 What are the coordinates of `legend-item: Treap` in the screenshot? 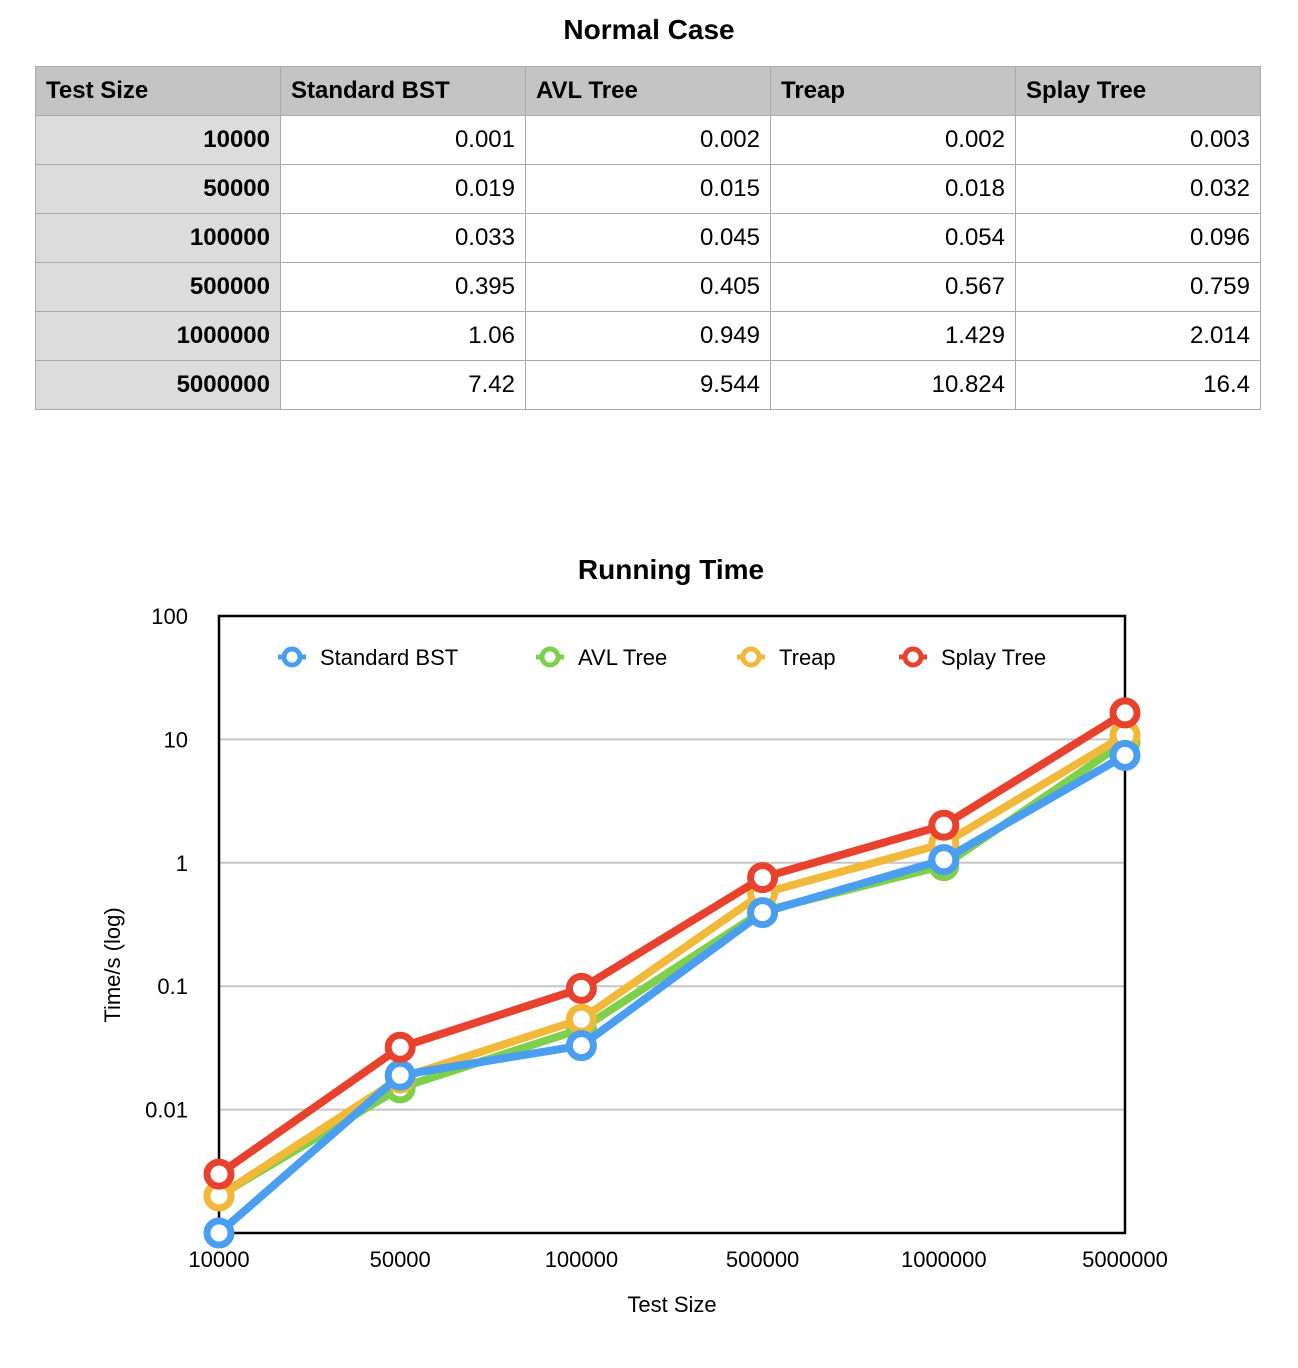 It's located at (786, 657).